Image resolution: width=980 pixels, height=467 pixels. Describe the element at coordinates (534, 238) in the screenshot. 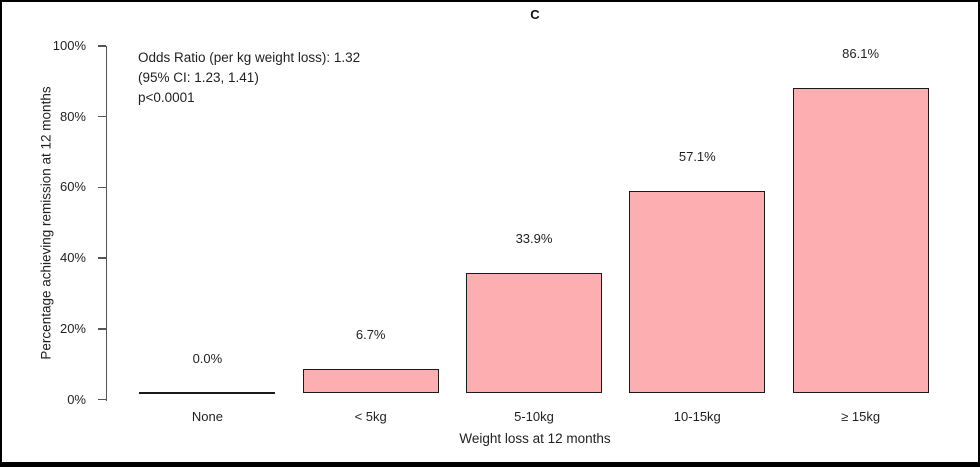

I see `bar-value-label: 33.9%` at that location.